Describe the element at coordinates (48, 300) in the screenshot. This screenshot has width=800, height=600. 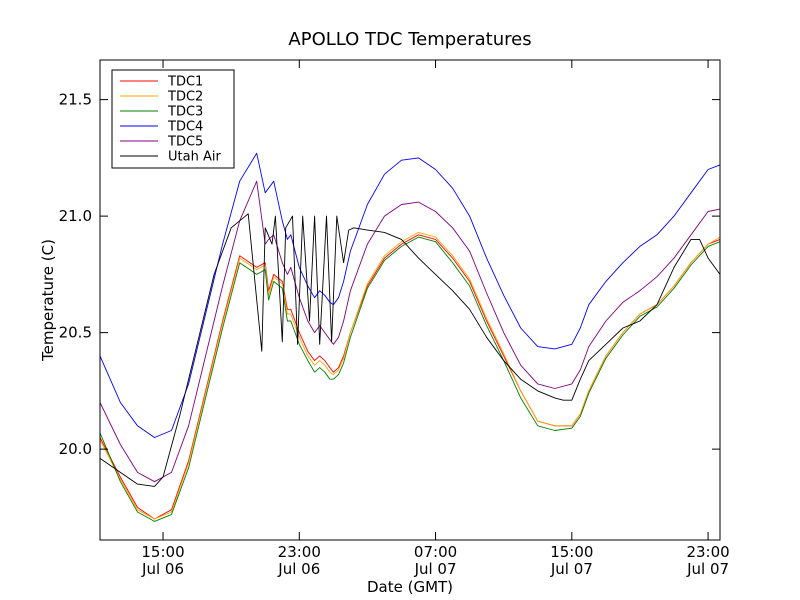
I see `y-axis-label: Temperature (C)` at that location.